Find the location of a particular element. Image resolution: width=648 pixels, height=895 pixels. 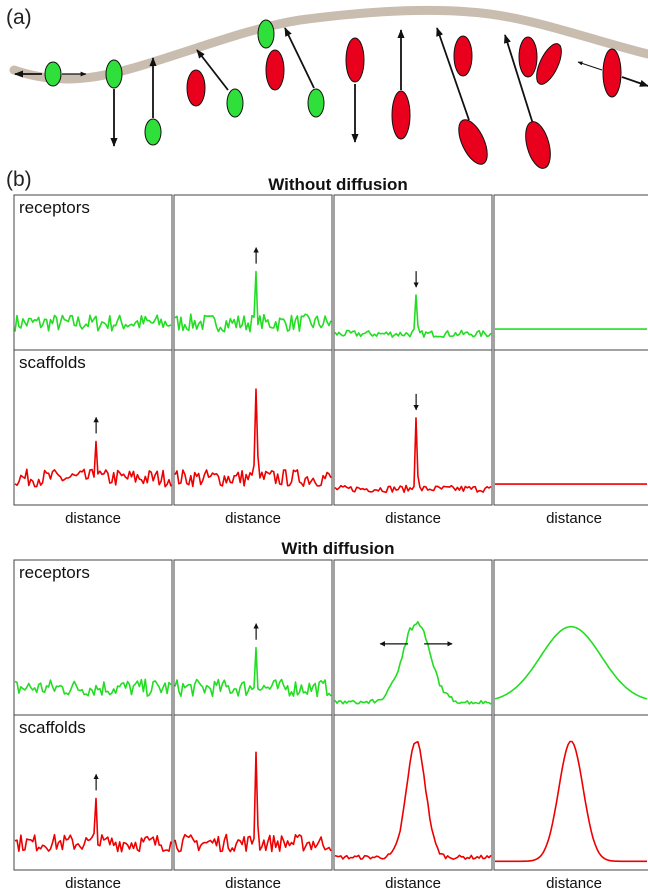

membrane-arrows is located at coordinates (331, 87).